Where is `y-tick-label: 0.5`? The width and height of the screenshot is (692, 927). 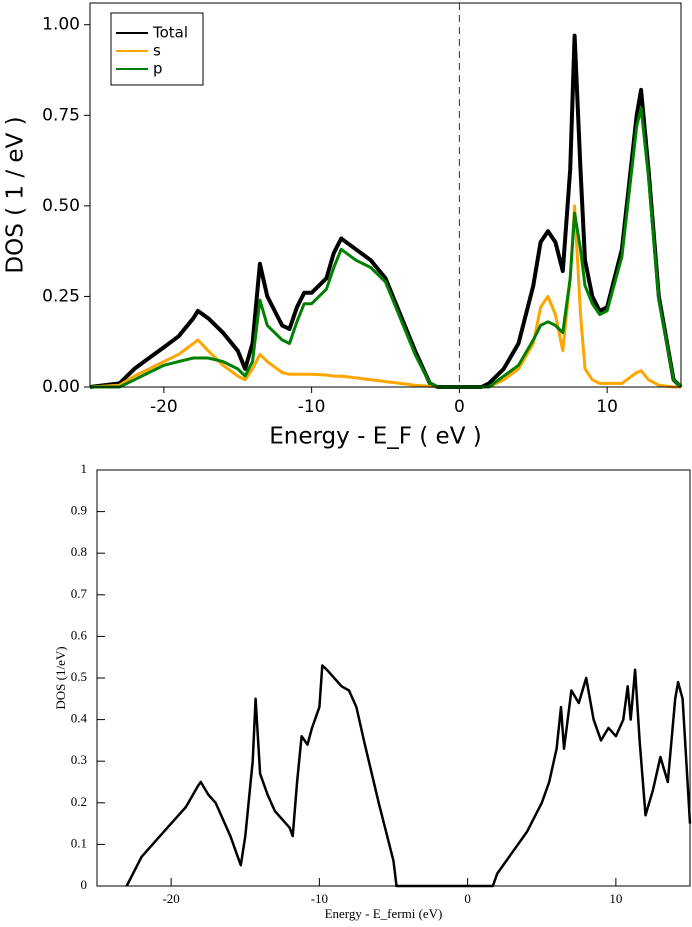
y-tick-label: 0.5 is located at coordinates (79, 676).